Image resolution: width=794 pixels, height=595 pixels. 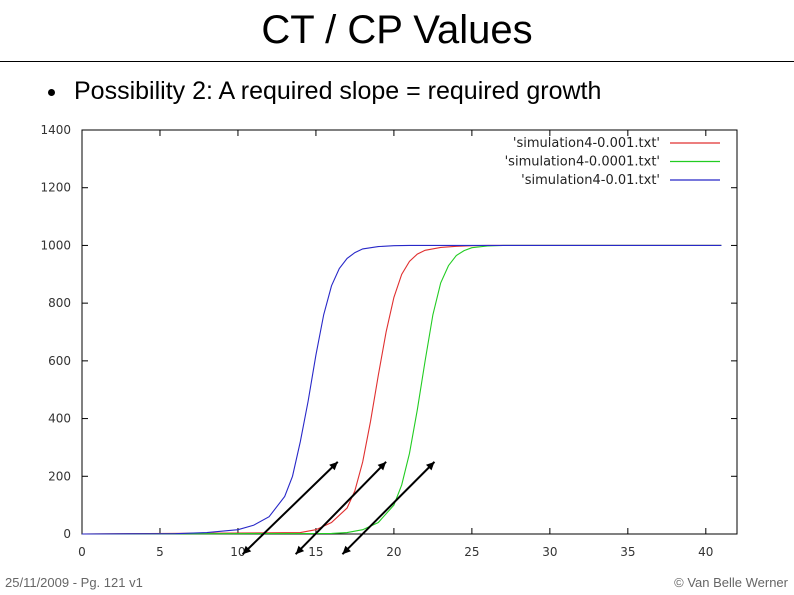 I want to click on x-tick-label: 30, so click(x=549, y=552).